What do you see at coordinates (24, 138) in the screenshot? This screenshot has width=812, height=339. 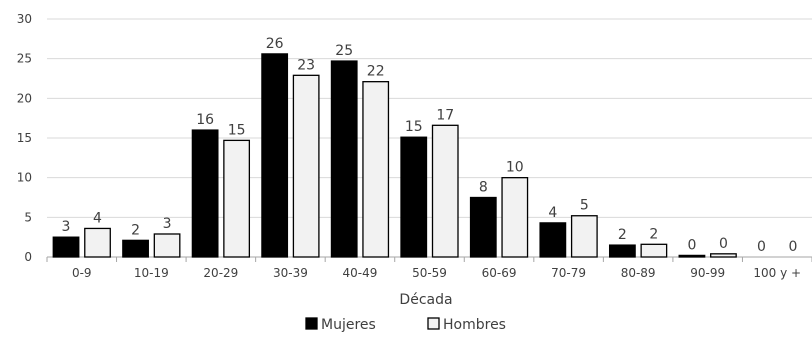 I see `y-tick-label: 15` at bounding box center [24, 138].